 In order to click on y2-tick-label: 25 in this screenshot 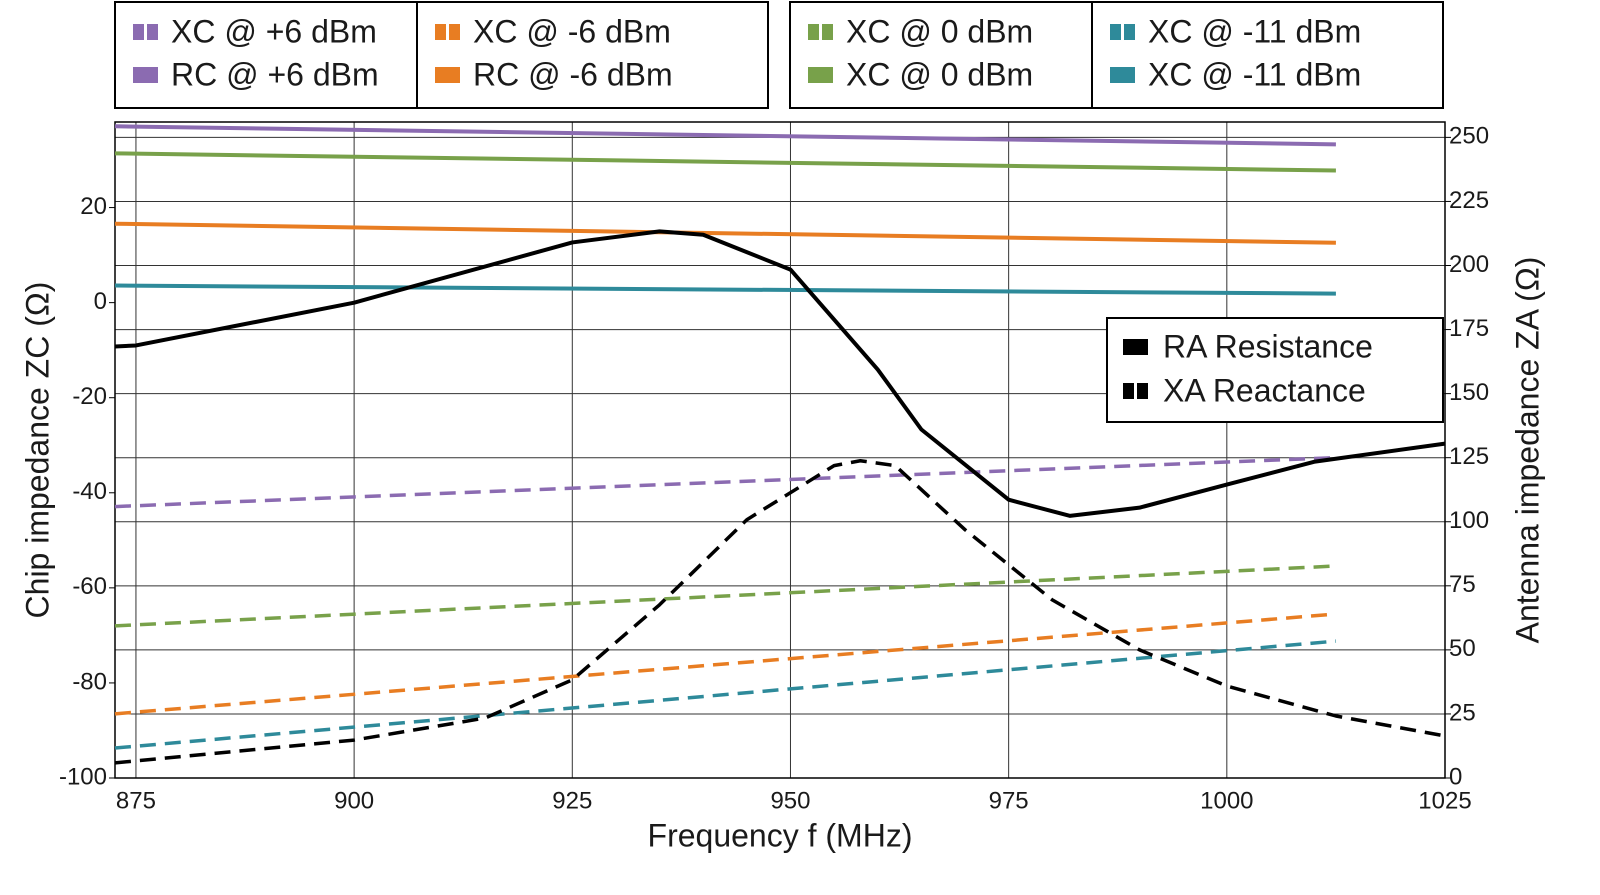, I will do `click(1462, 712)`.